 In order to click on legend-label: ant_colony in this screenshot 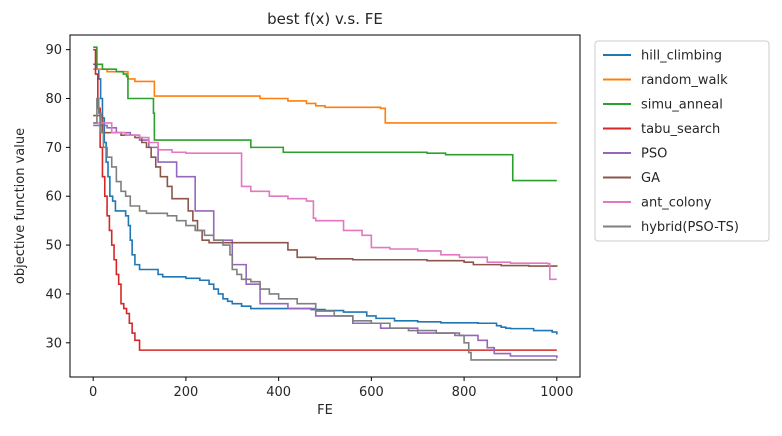, I will do `click(676, 203)`.